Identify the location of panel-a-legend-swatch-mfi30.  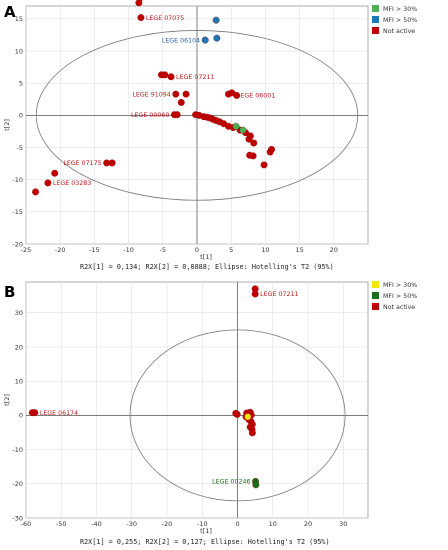
(375, 8).